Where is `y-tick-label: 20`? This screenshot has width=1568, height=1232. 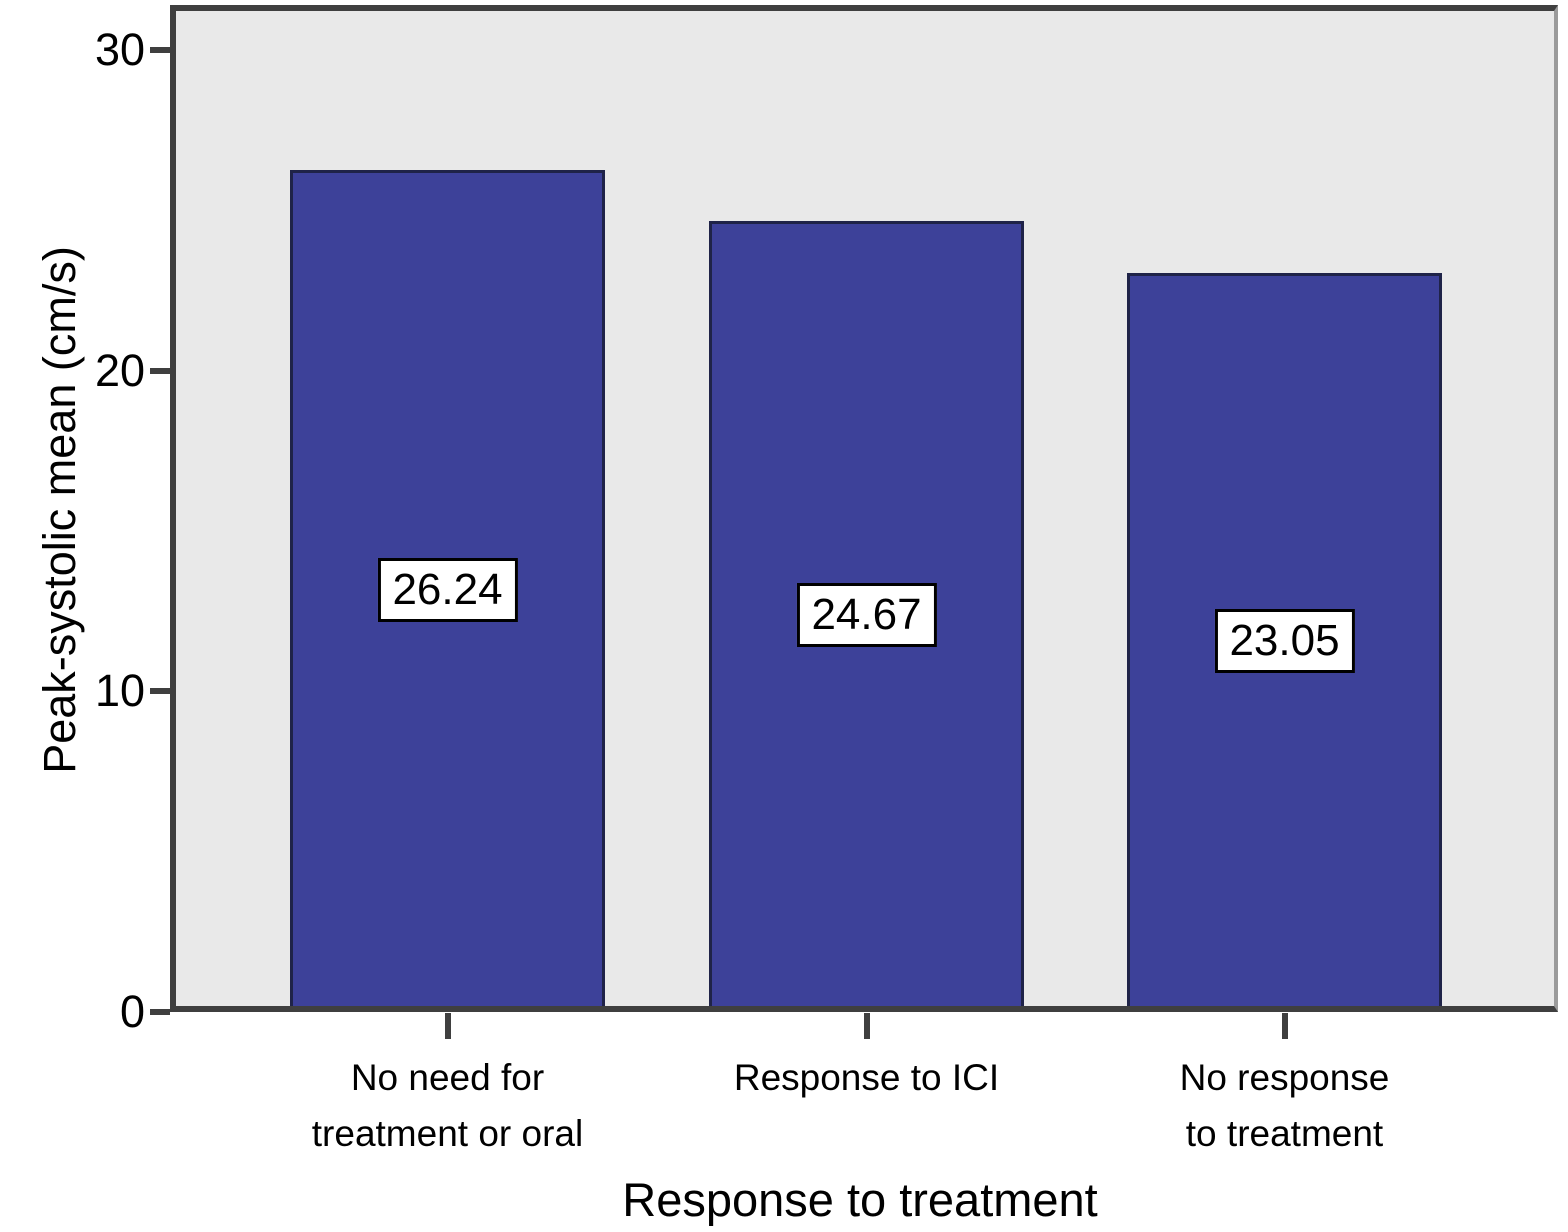
y-tick-label: 20 is located at coordinates (119, 370).